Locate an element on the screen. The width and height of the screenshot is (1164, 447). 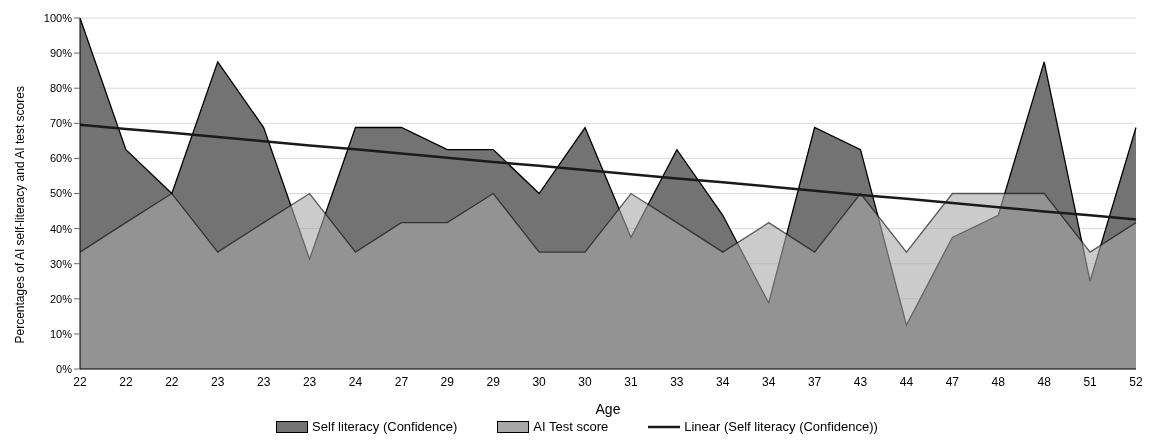
x-tick-label: 33 is located at coordinates (677, 381).